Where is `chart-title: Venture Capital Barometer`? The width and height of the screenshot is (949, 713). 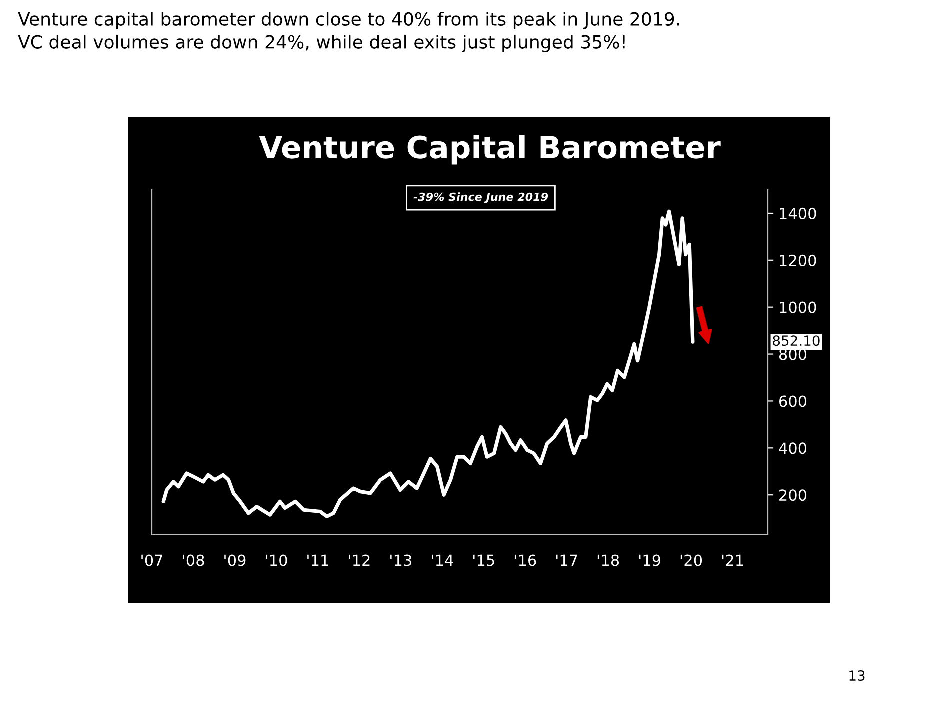
chart-title: Venture Capital Barometer is located at coordinates (490, 150).